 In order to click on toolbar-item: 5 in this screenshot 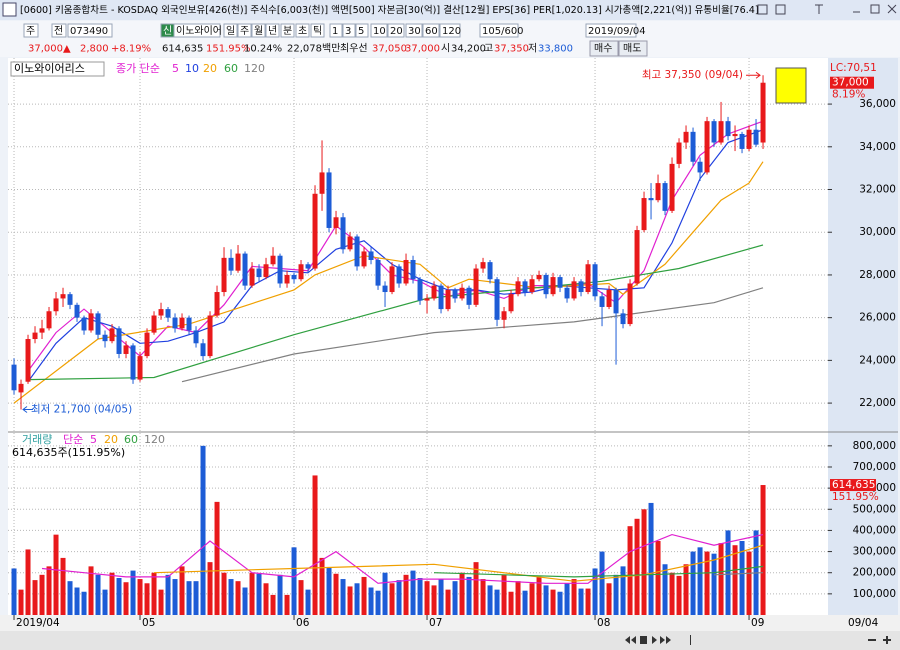, I will do `click(361, 31)`.